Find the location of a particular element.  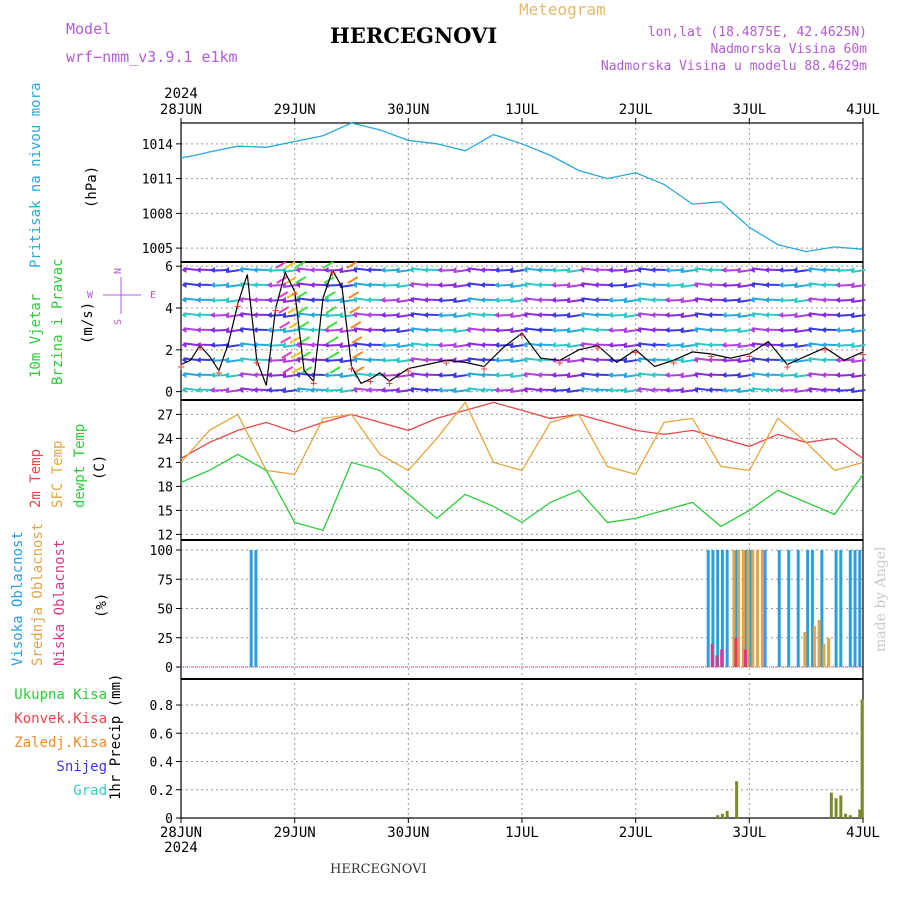

compass-w: W is located at coordinates (90, 295).